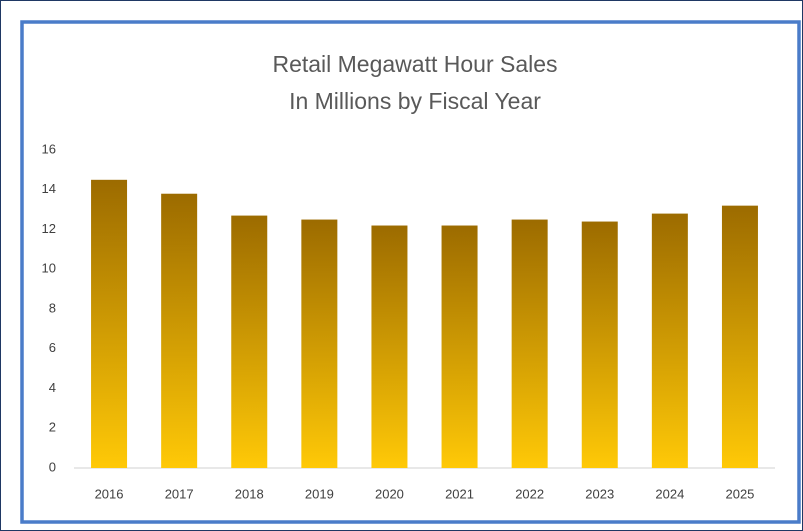  I want to click on chart-title: Retail Megawatt Hour Sales, so click(414, 64).